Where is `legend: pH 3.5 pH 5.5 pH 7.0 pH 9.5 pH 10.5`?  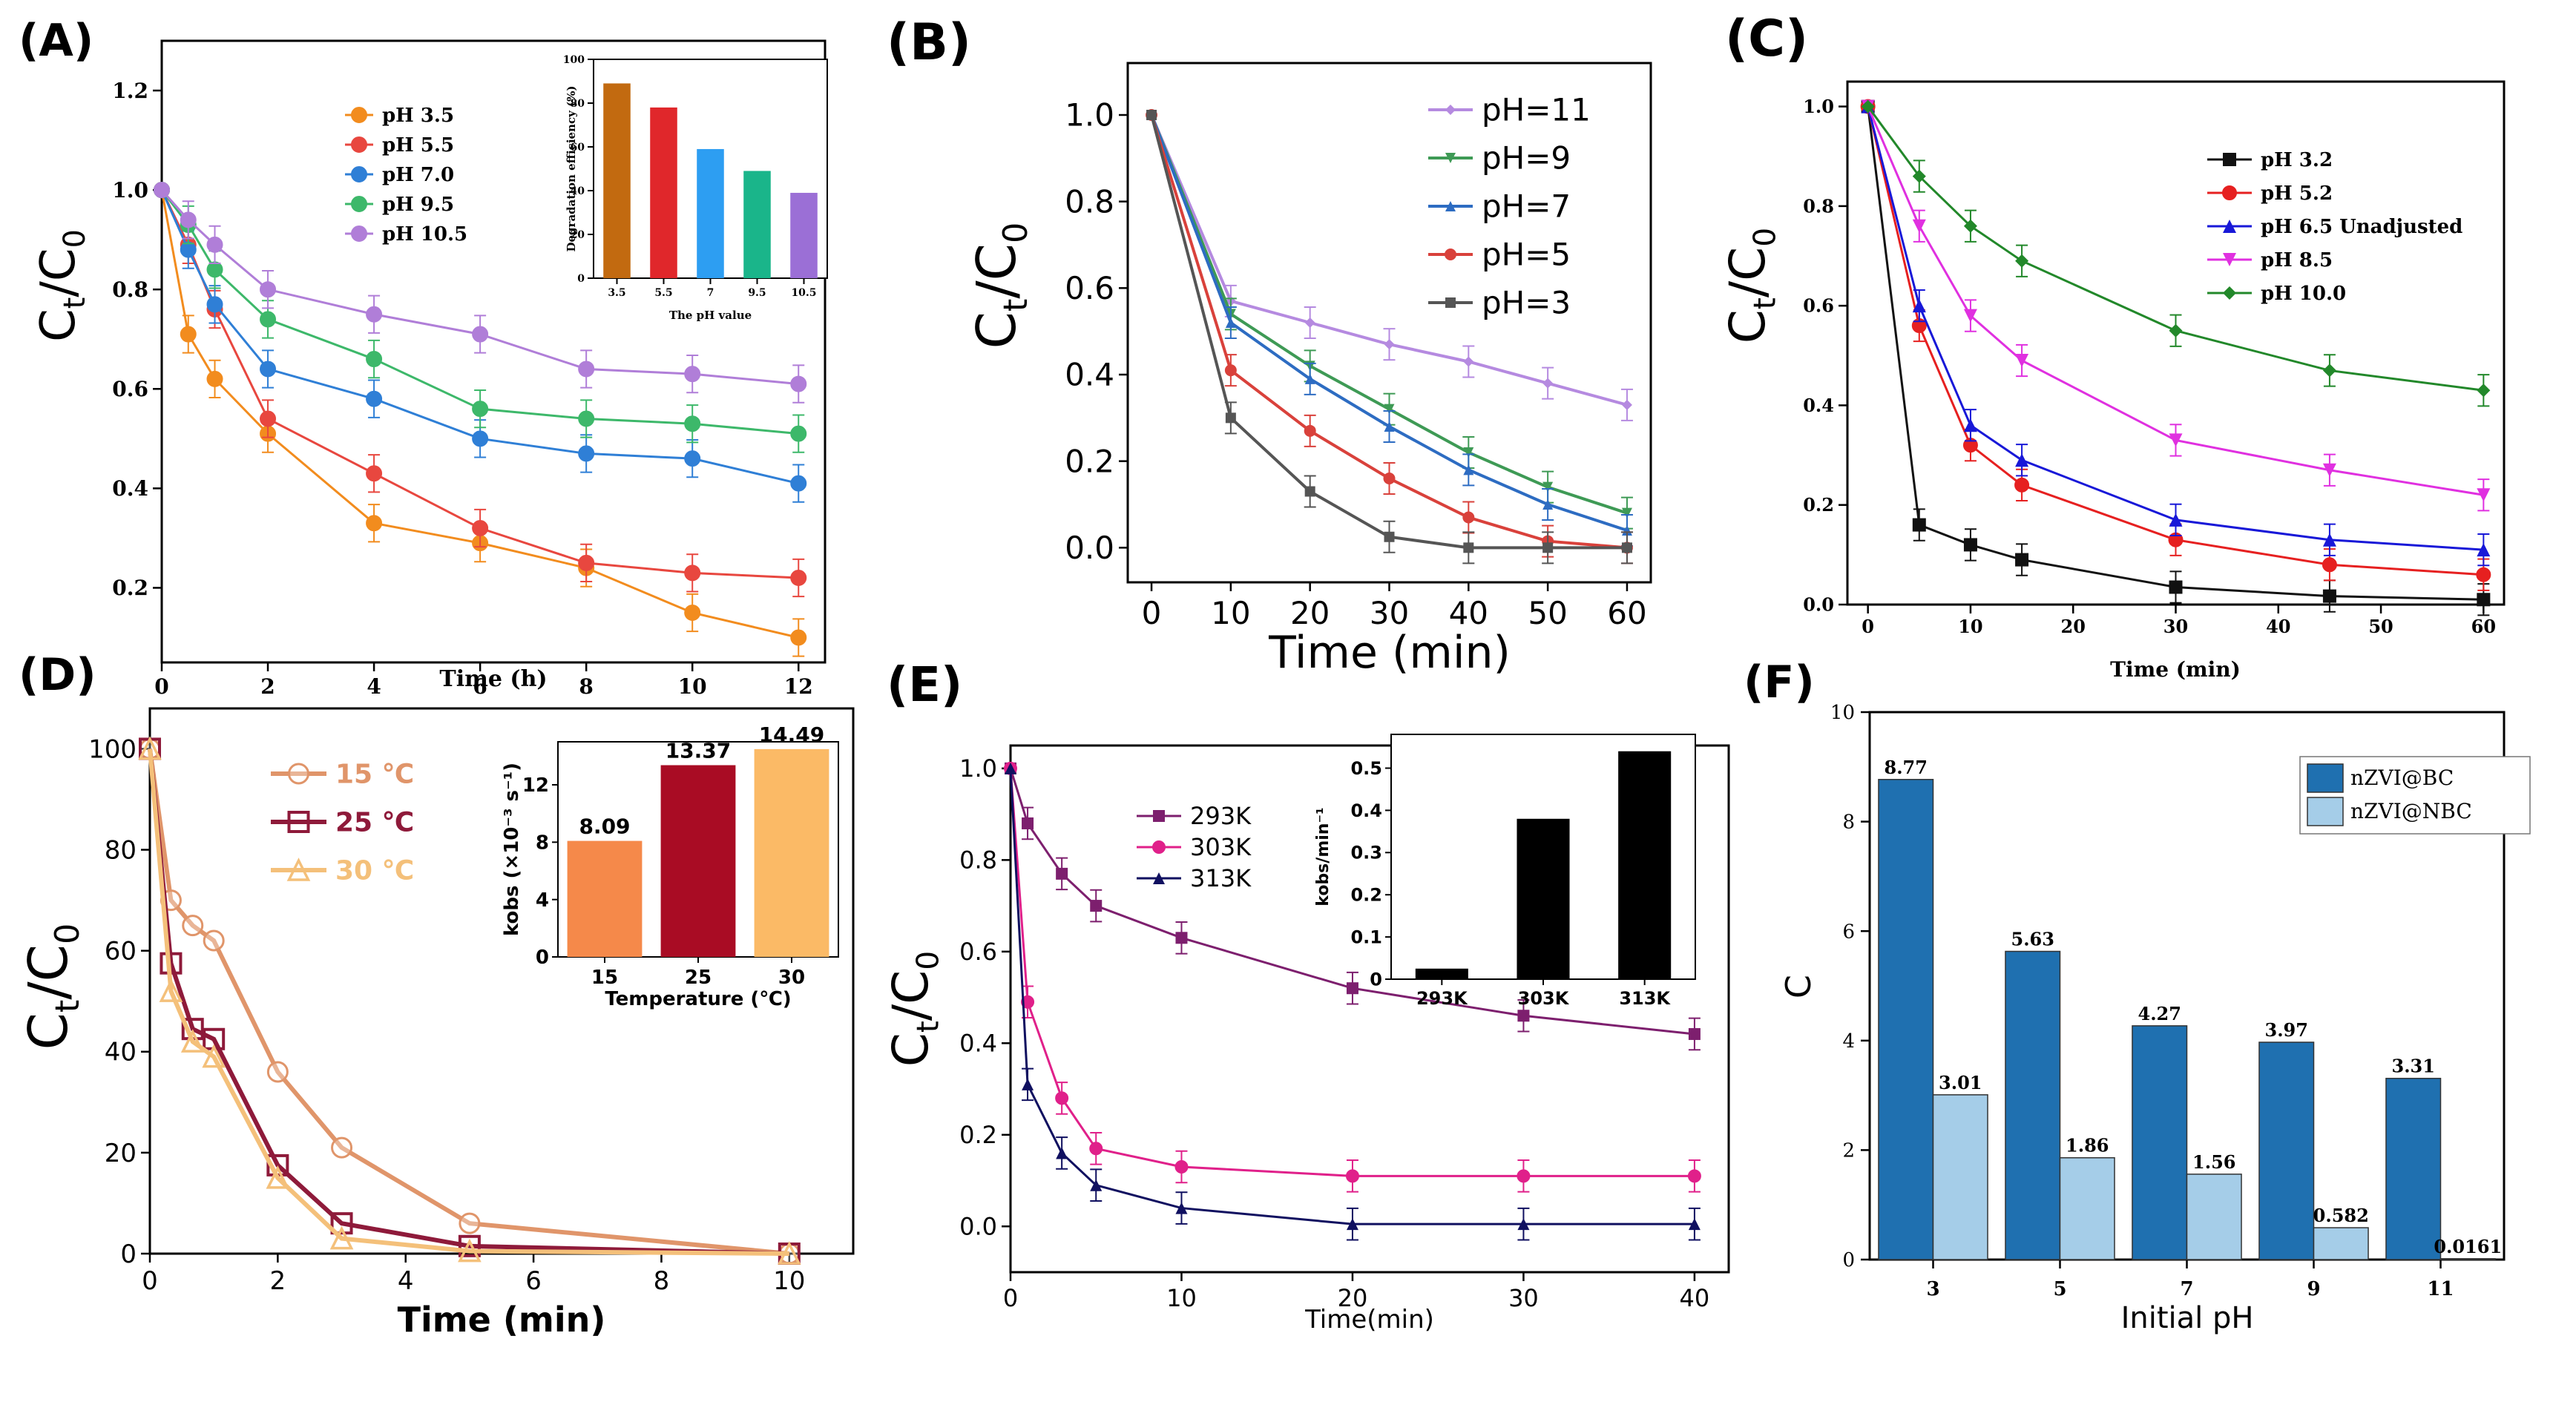 legend: pH 3.5 pH 5.5 pH 7.0 pH 9.5 pH 10.5 is located at coordinates (406, 175).